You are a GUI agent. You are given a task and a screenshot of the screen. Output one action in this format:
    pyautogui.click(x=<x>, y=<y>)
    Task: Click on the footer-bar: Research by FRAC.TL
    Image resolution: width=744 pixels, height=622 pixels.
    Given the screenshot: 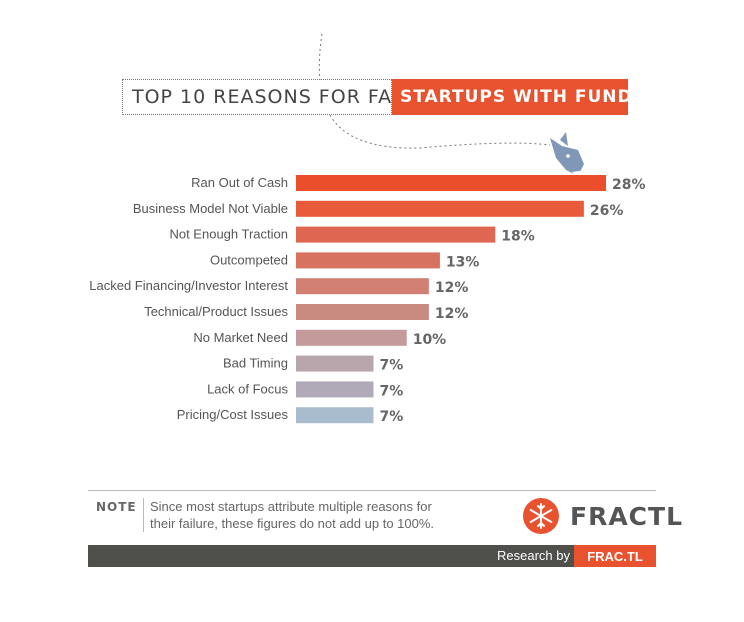 What is the action you would take?
    pyautogui.click(x=372, y=556)
    